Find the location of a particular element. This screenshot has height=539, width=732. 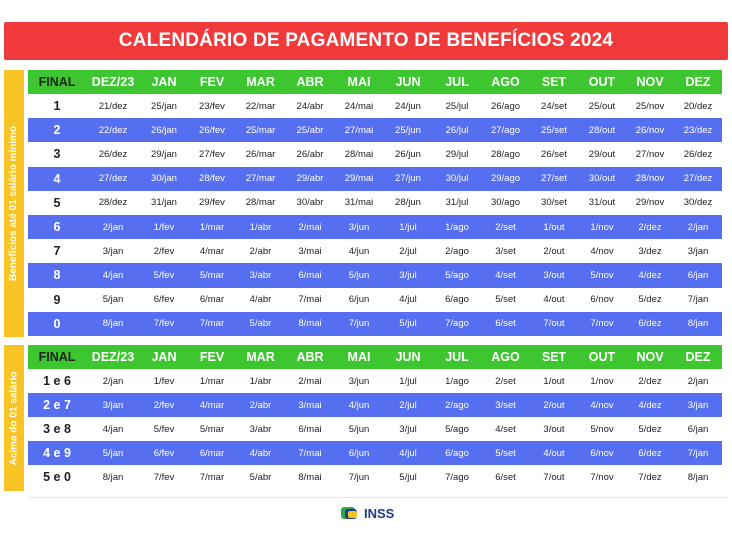

payment-date-cell: 29/nov is located at coordinates (650, 203).